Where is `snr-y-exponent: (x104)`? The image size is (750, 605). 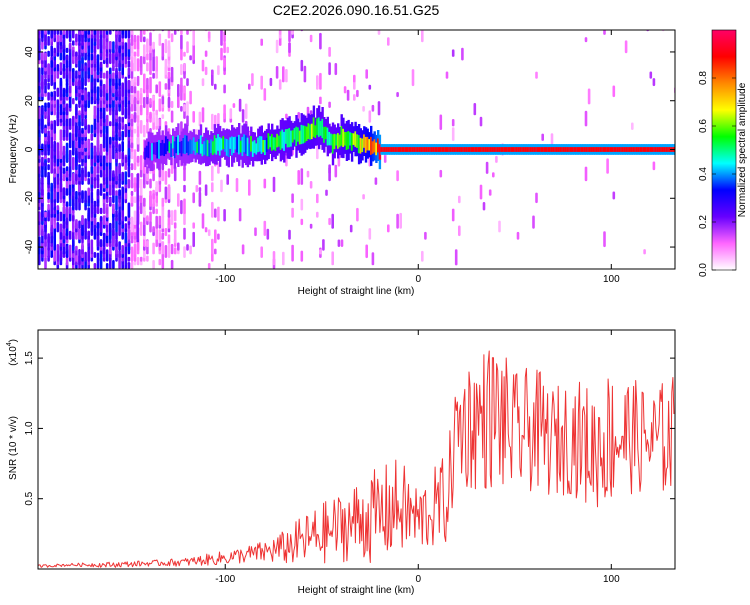
snr-y-exponent: (x104) is located at coordinates (12, 352).